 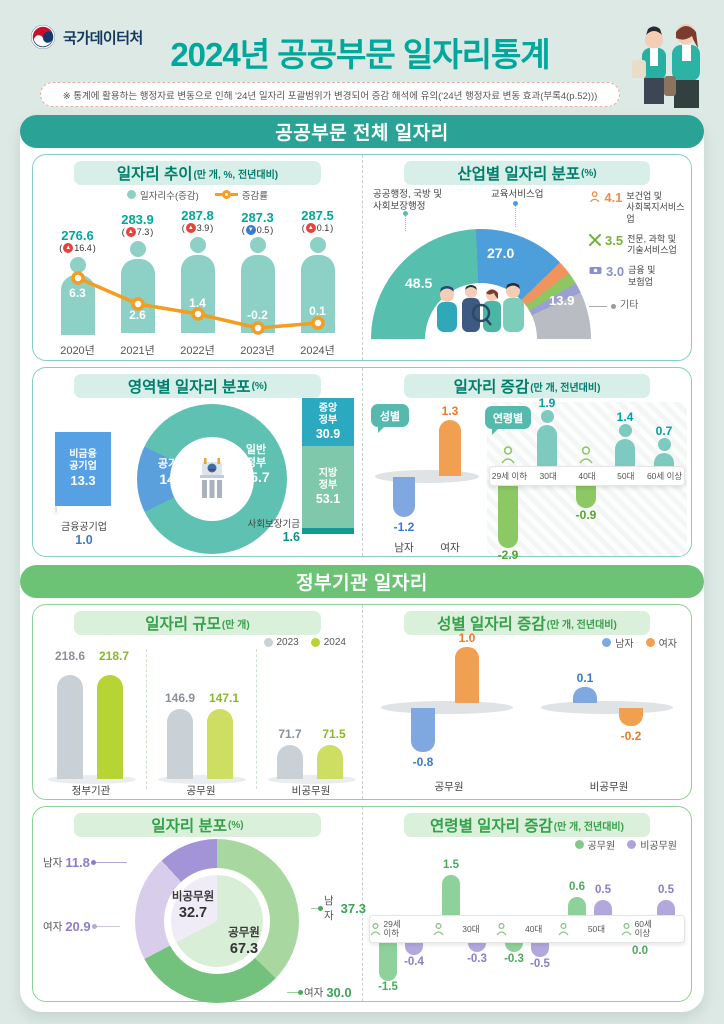 I want to click on bar-2023, so click(x=70, y=727).